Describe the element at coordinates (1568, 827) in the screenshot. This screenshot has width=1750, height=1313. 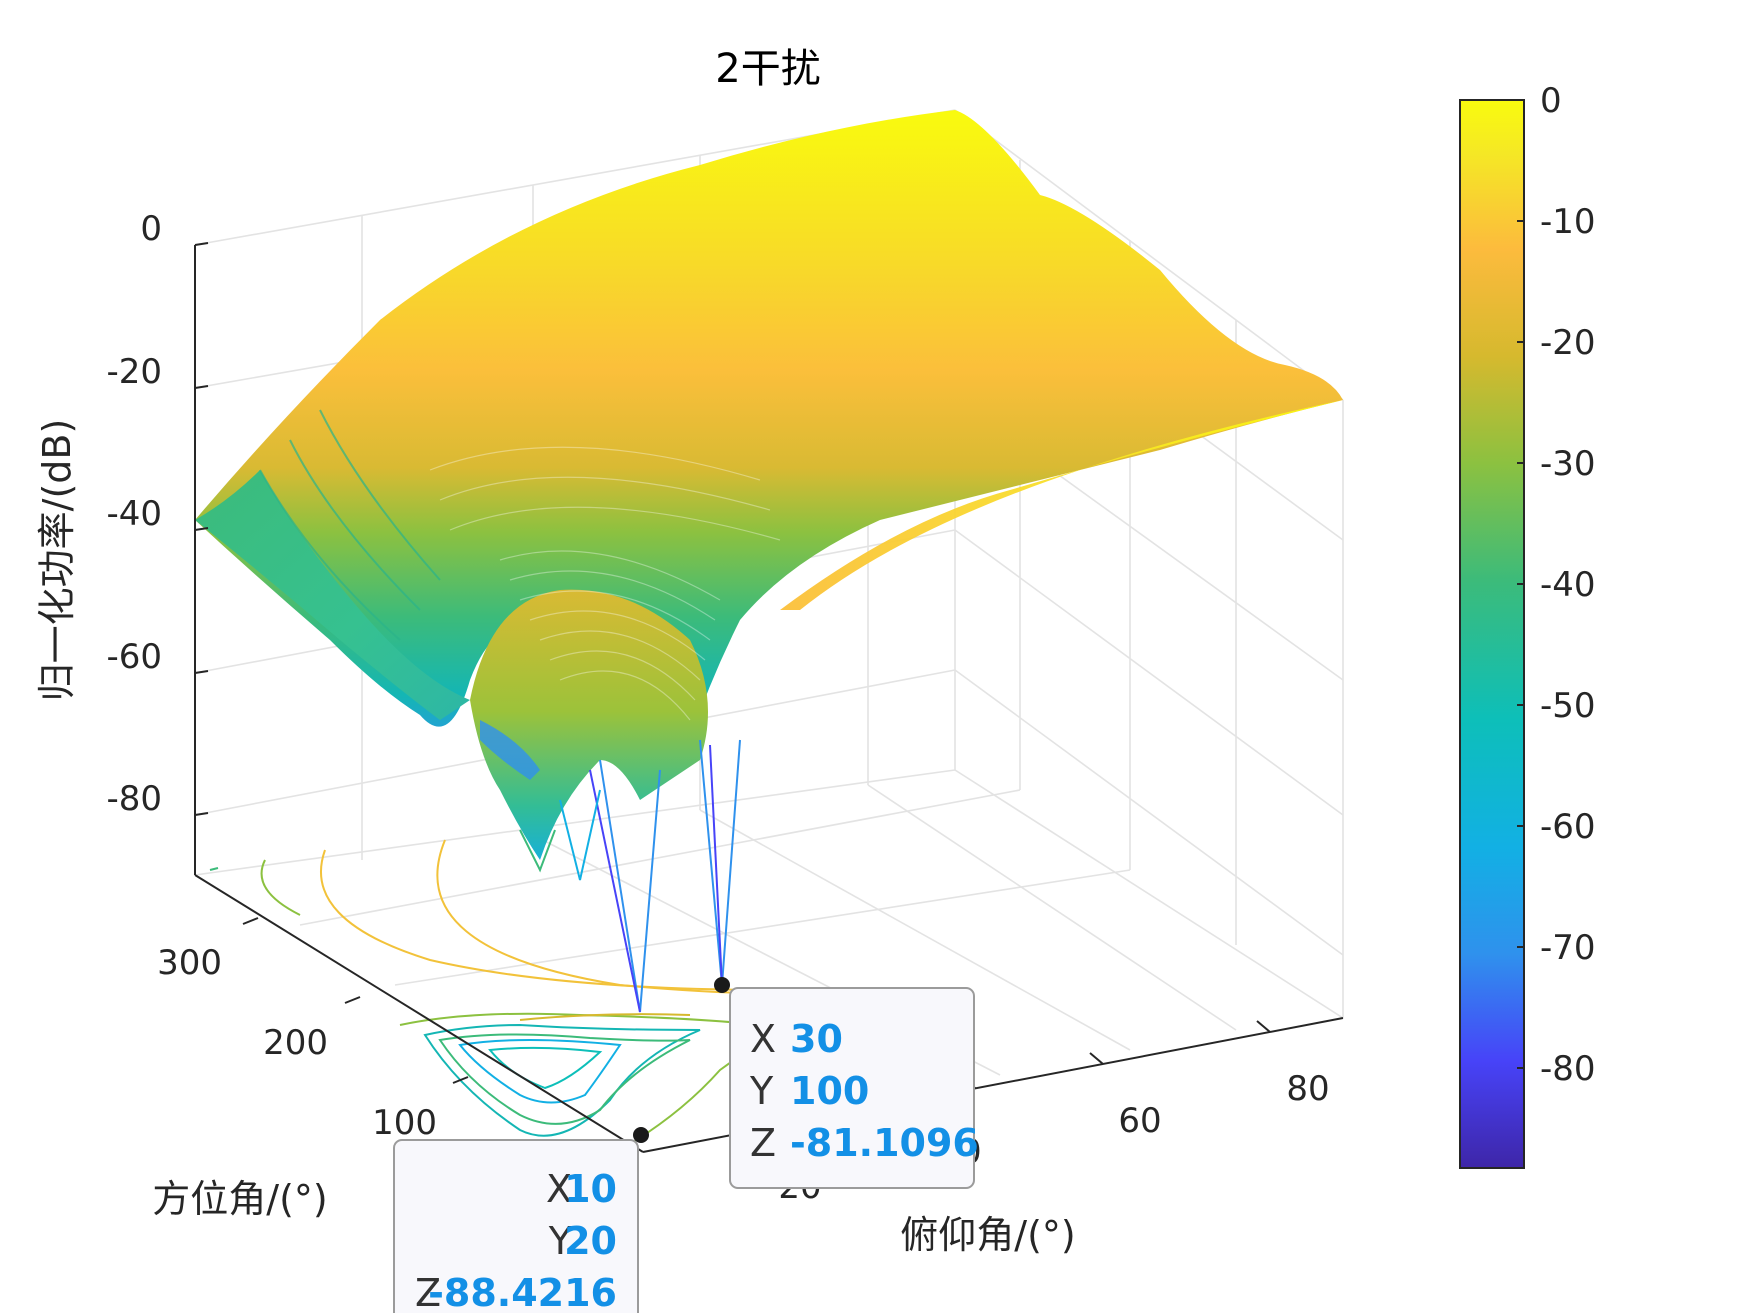
I see `colorbar-tick-label: -60` at that location.